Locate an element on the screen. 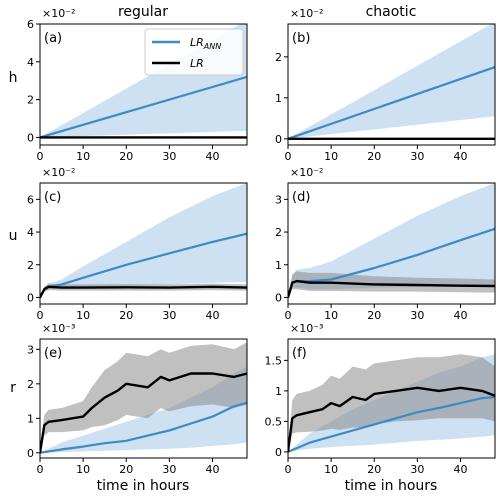 Image resolution: width=500 pixels, height=496 pixels. panel-label: (b) is located at coordinates (301, 38).